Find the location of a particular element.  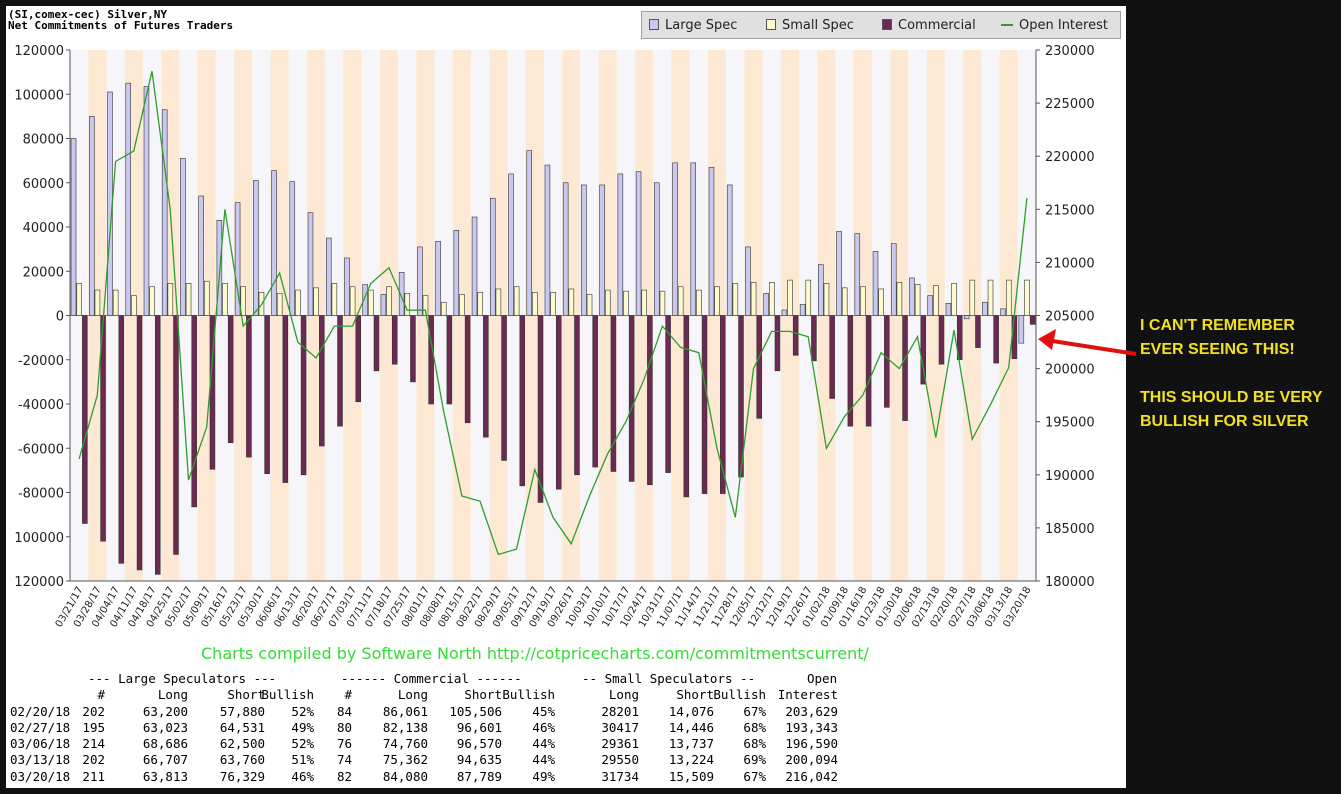

legend-line-open-interest is located at coordinates (1007, 25).